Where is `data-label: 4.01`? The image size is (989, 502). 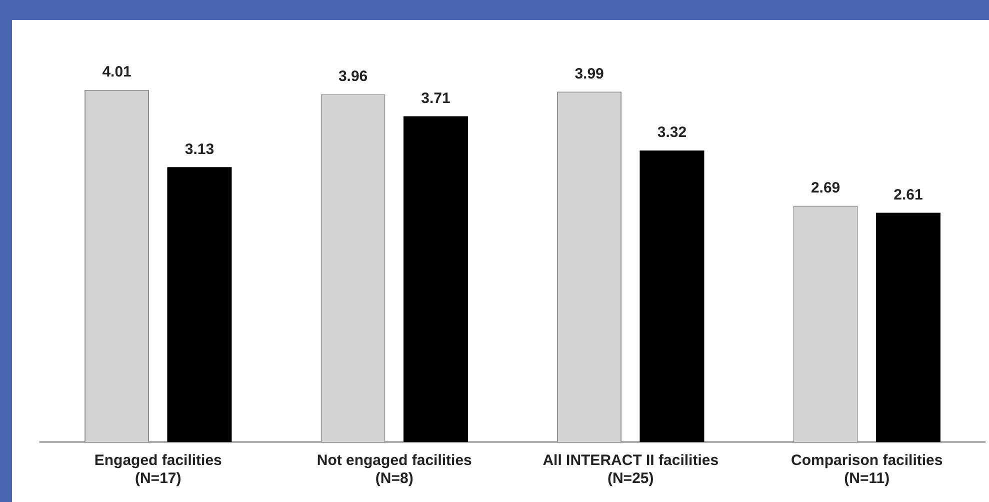
data-label: 4.01 is located at coordinates (117, 72).